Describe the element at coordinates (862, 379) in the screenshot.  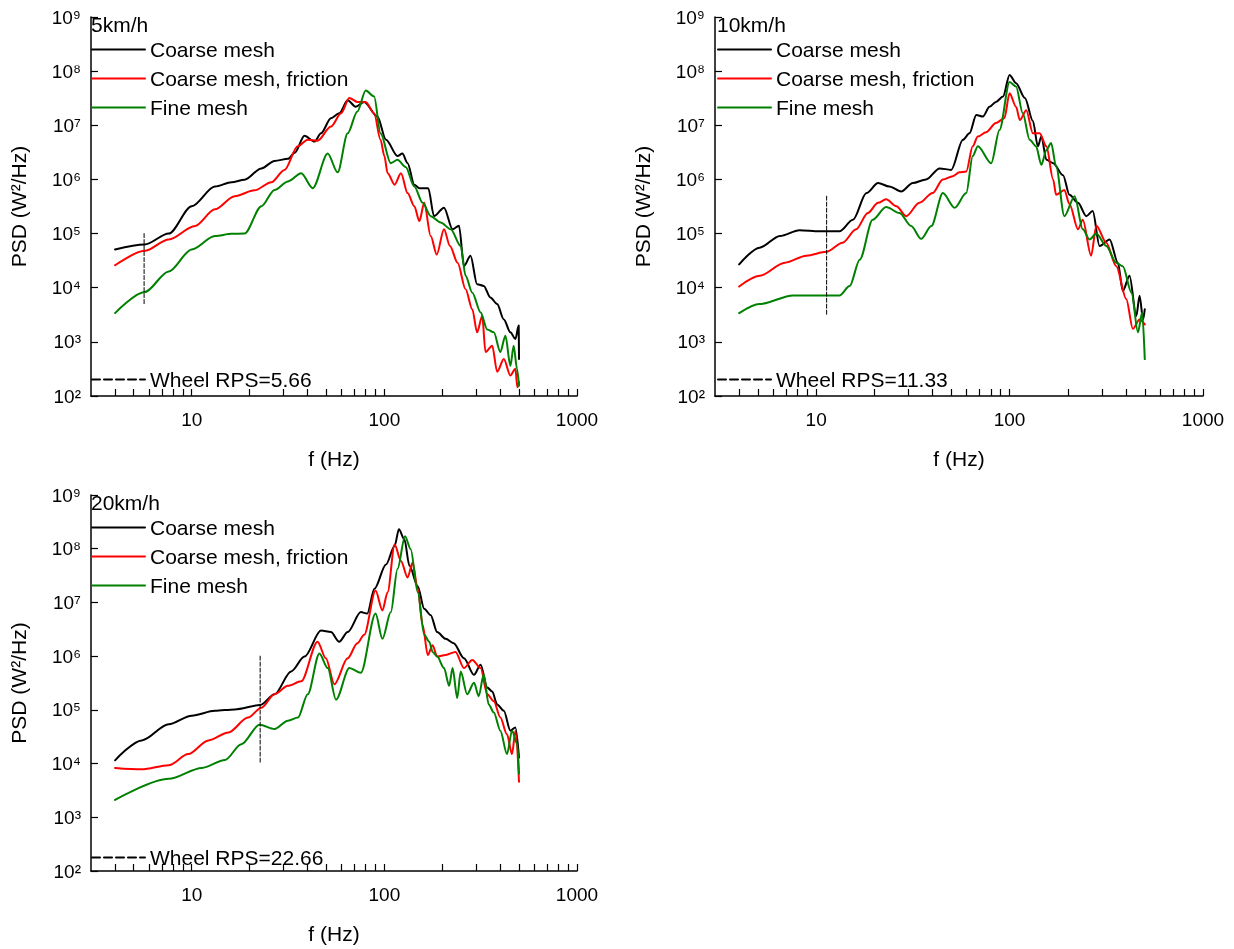
I see `legend-label: Wheel RPS=11.33` at that location.